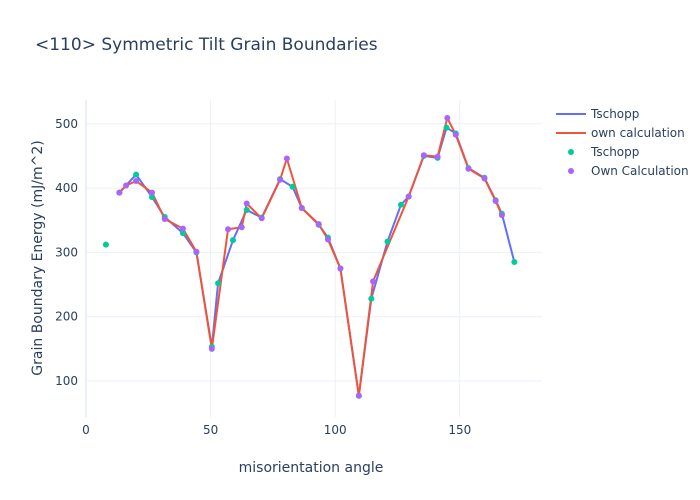 The width and height of the screenshot is (700, 500). I want to click on y-tick-label: 100, so click(66, 381).